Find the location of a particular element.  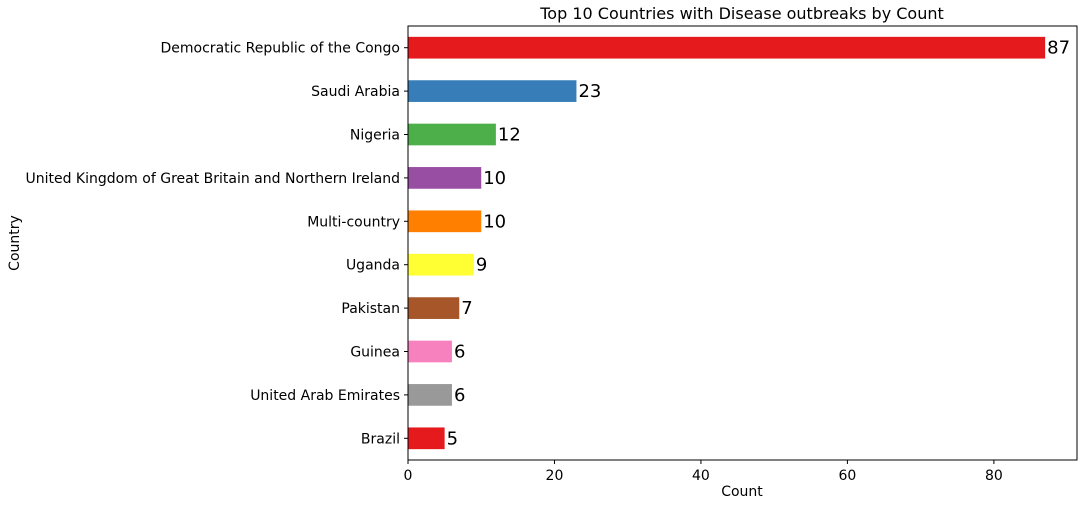

x-ticks: 0 20 40 60 80 is located at coordinates (703, 472).